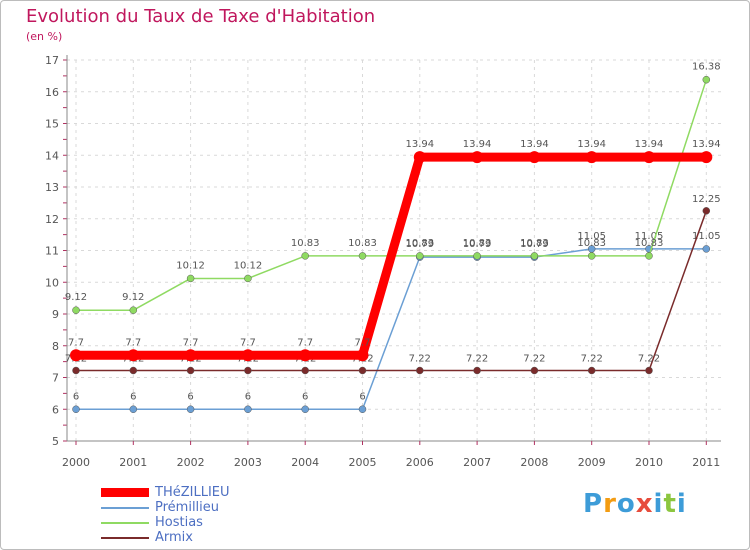 The image size is (750, 550). What do you see at coordinates (52, 124) in the screenshot?
I see `y-tick-label: 15` at bounding box center [52, 124].